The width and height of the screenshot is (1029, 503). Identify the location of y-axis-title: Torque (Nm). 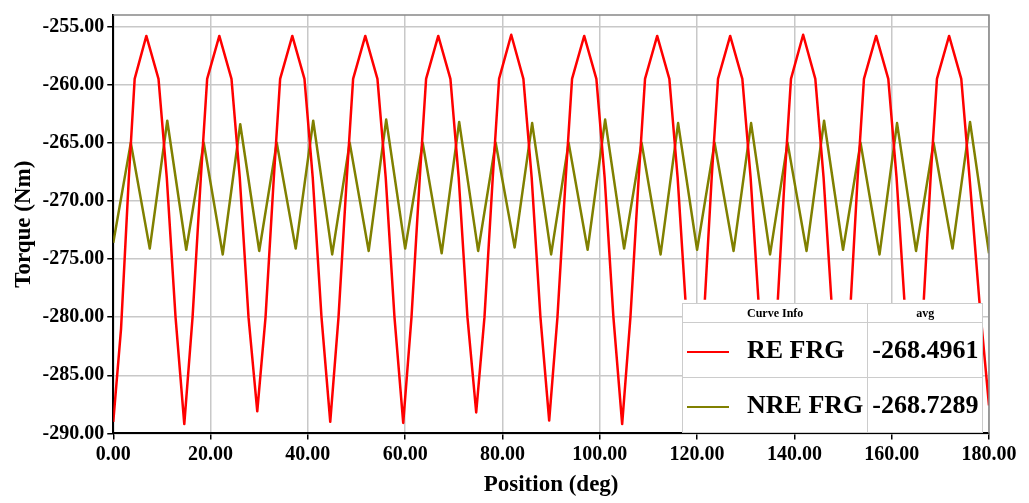
(22, 224).